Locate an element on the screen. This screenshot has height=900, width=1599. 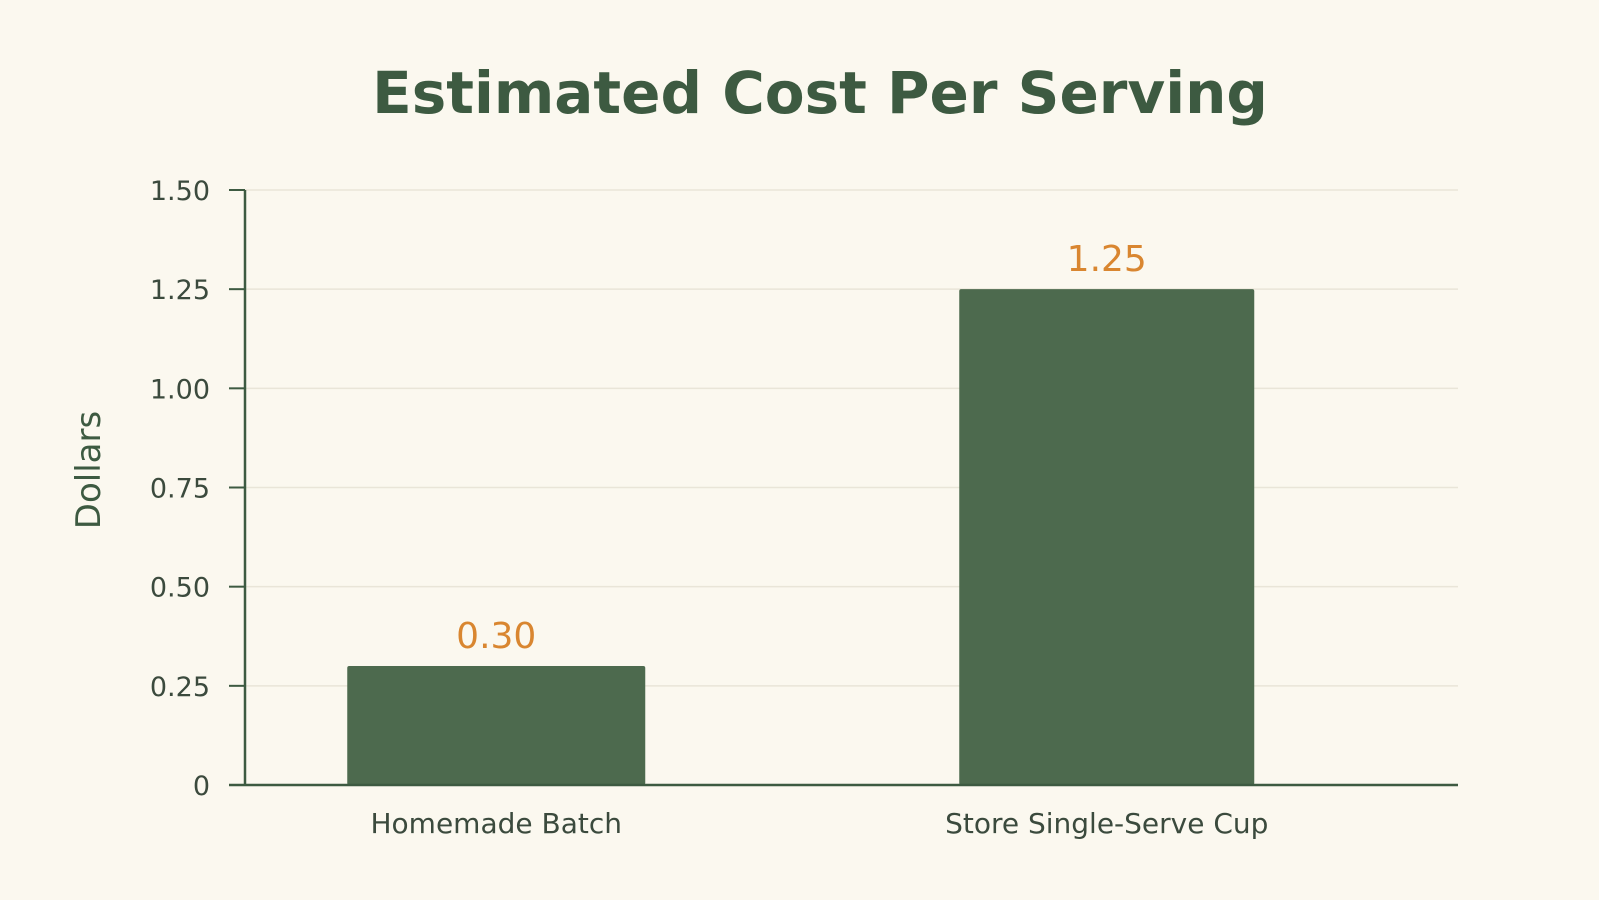
y-tick-label: 1.50 is located at coordinates (180, 191).